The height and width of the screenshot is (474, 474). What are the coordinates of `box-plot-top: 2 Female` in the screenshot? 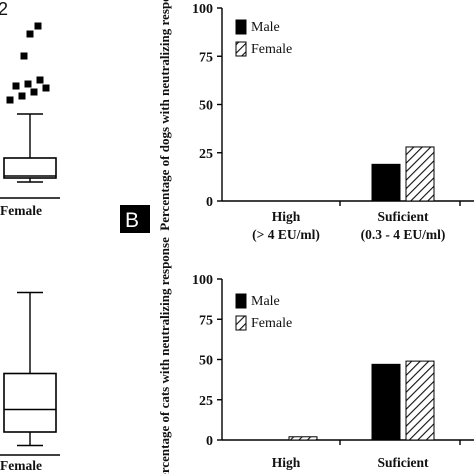 It's located at (30, 109).